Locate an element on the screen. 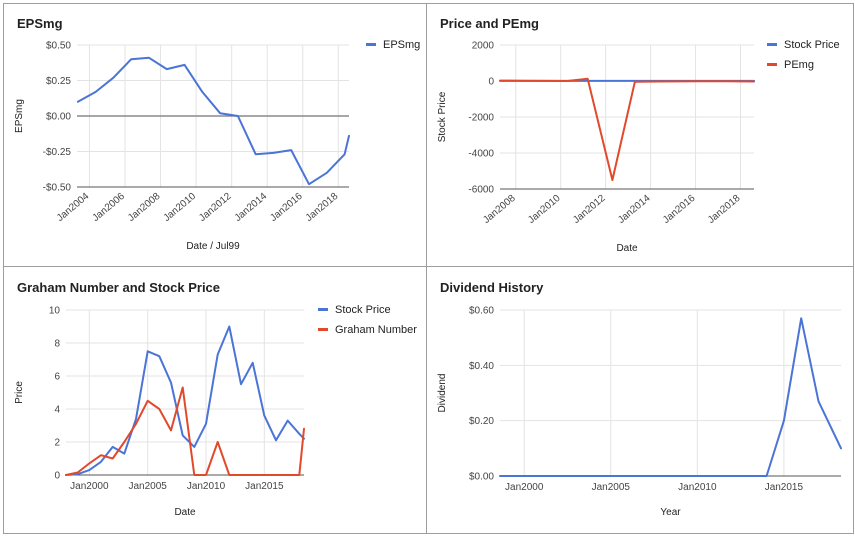  y-tick-label: -4000 is located at coordinates (481, 154).